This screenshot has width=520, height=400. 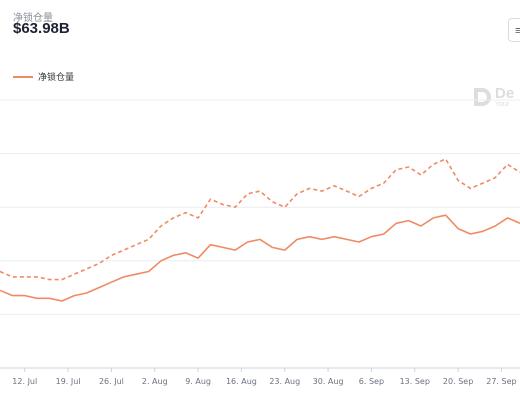 What do you see at coordinates (41, 28) in the screenshot?
I see `tvl-value: $63.98B` at bounding box center [41, 28].